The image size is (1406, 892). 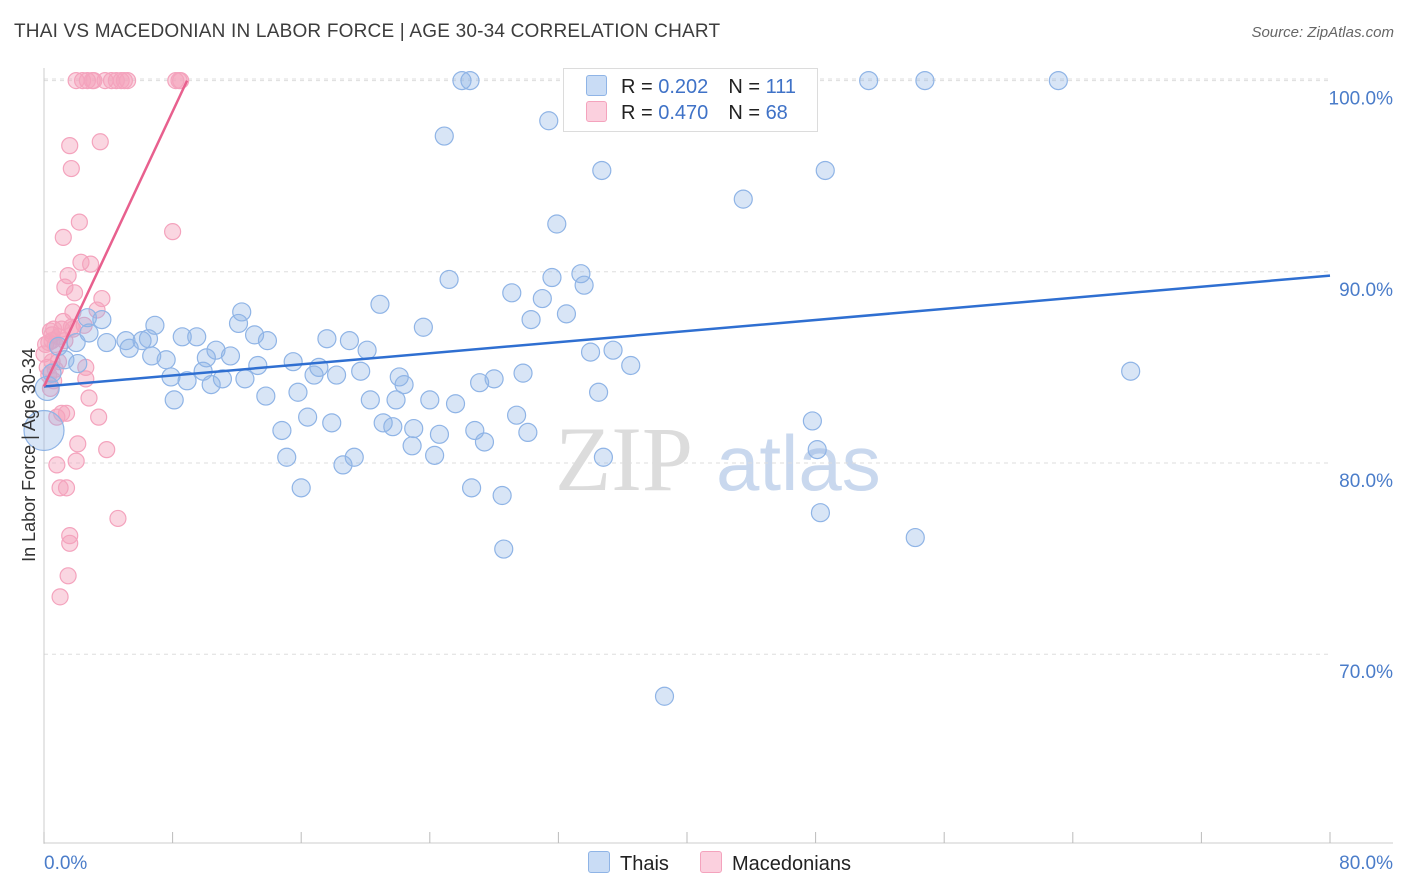 I want to click on source-label: Source: ZipAtlas.com, so click(x=1322, y=32).